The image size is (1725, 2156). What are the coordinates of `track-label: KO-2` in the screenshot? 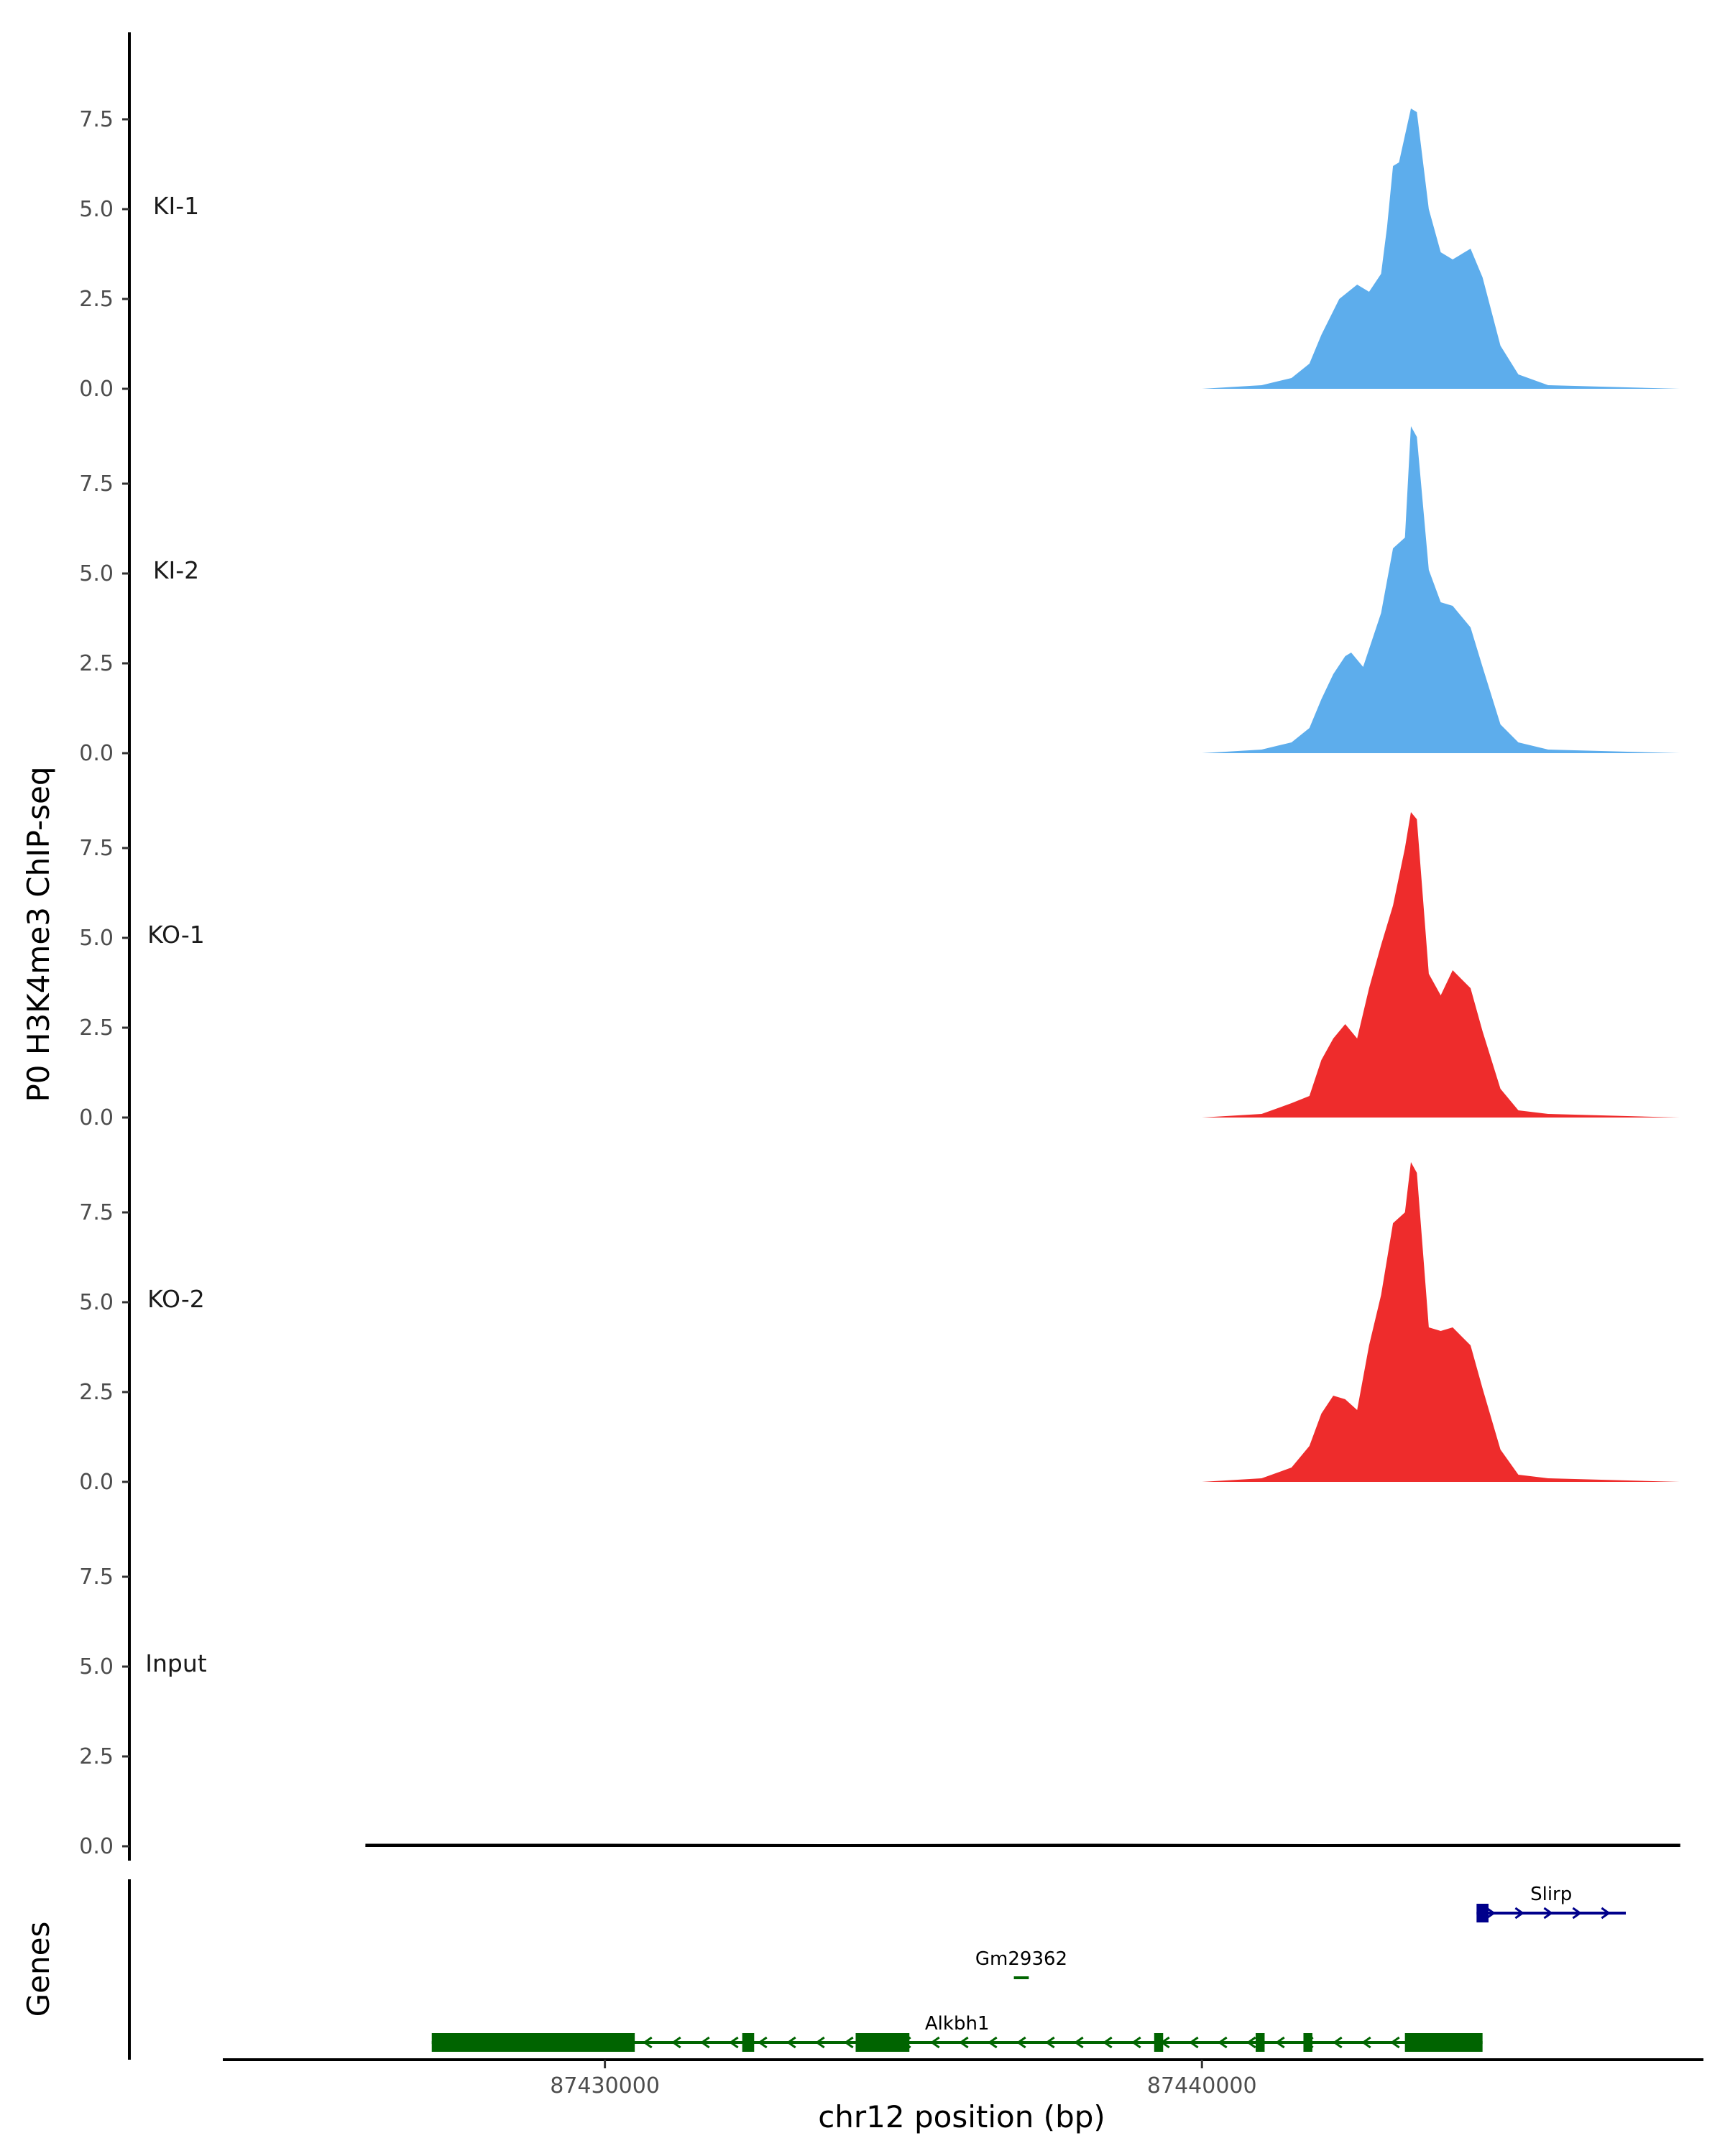 It's located at (176, 1299).